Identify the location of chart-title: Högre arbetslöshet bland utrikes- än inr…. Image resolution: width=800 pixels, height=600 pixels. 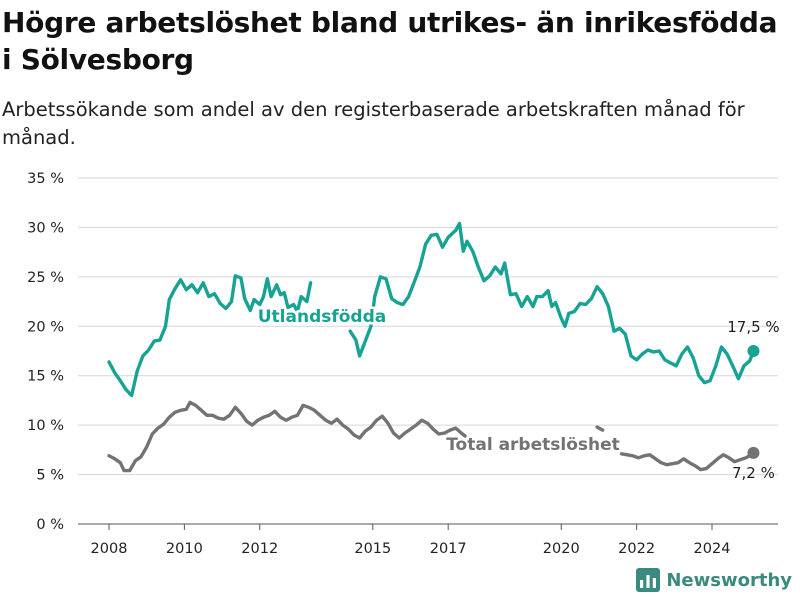
(390, 41).